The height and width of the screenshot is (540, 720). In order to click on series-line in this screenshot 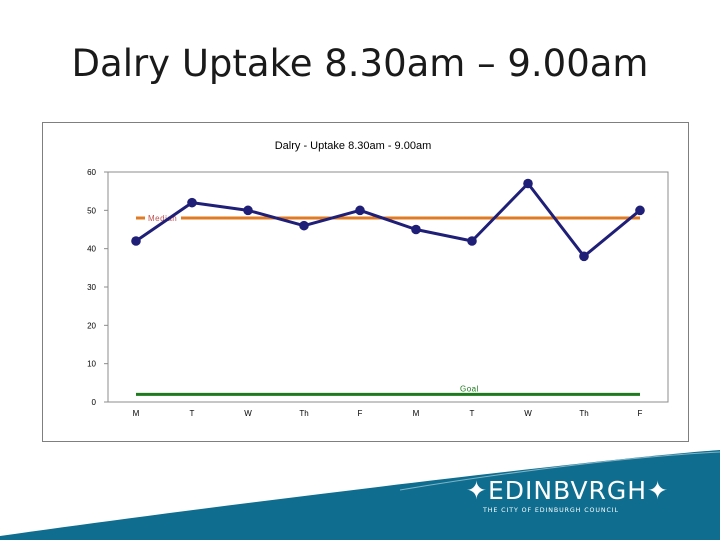, I will do `click(388, 220)`.